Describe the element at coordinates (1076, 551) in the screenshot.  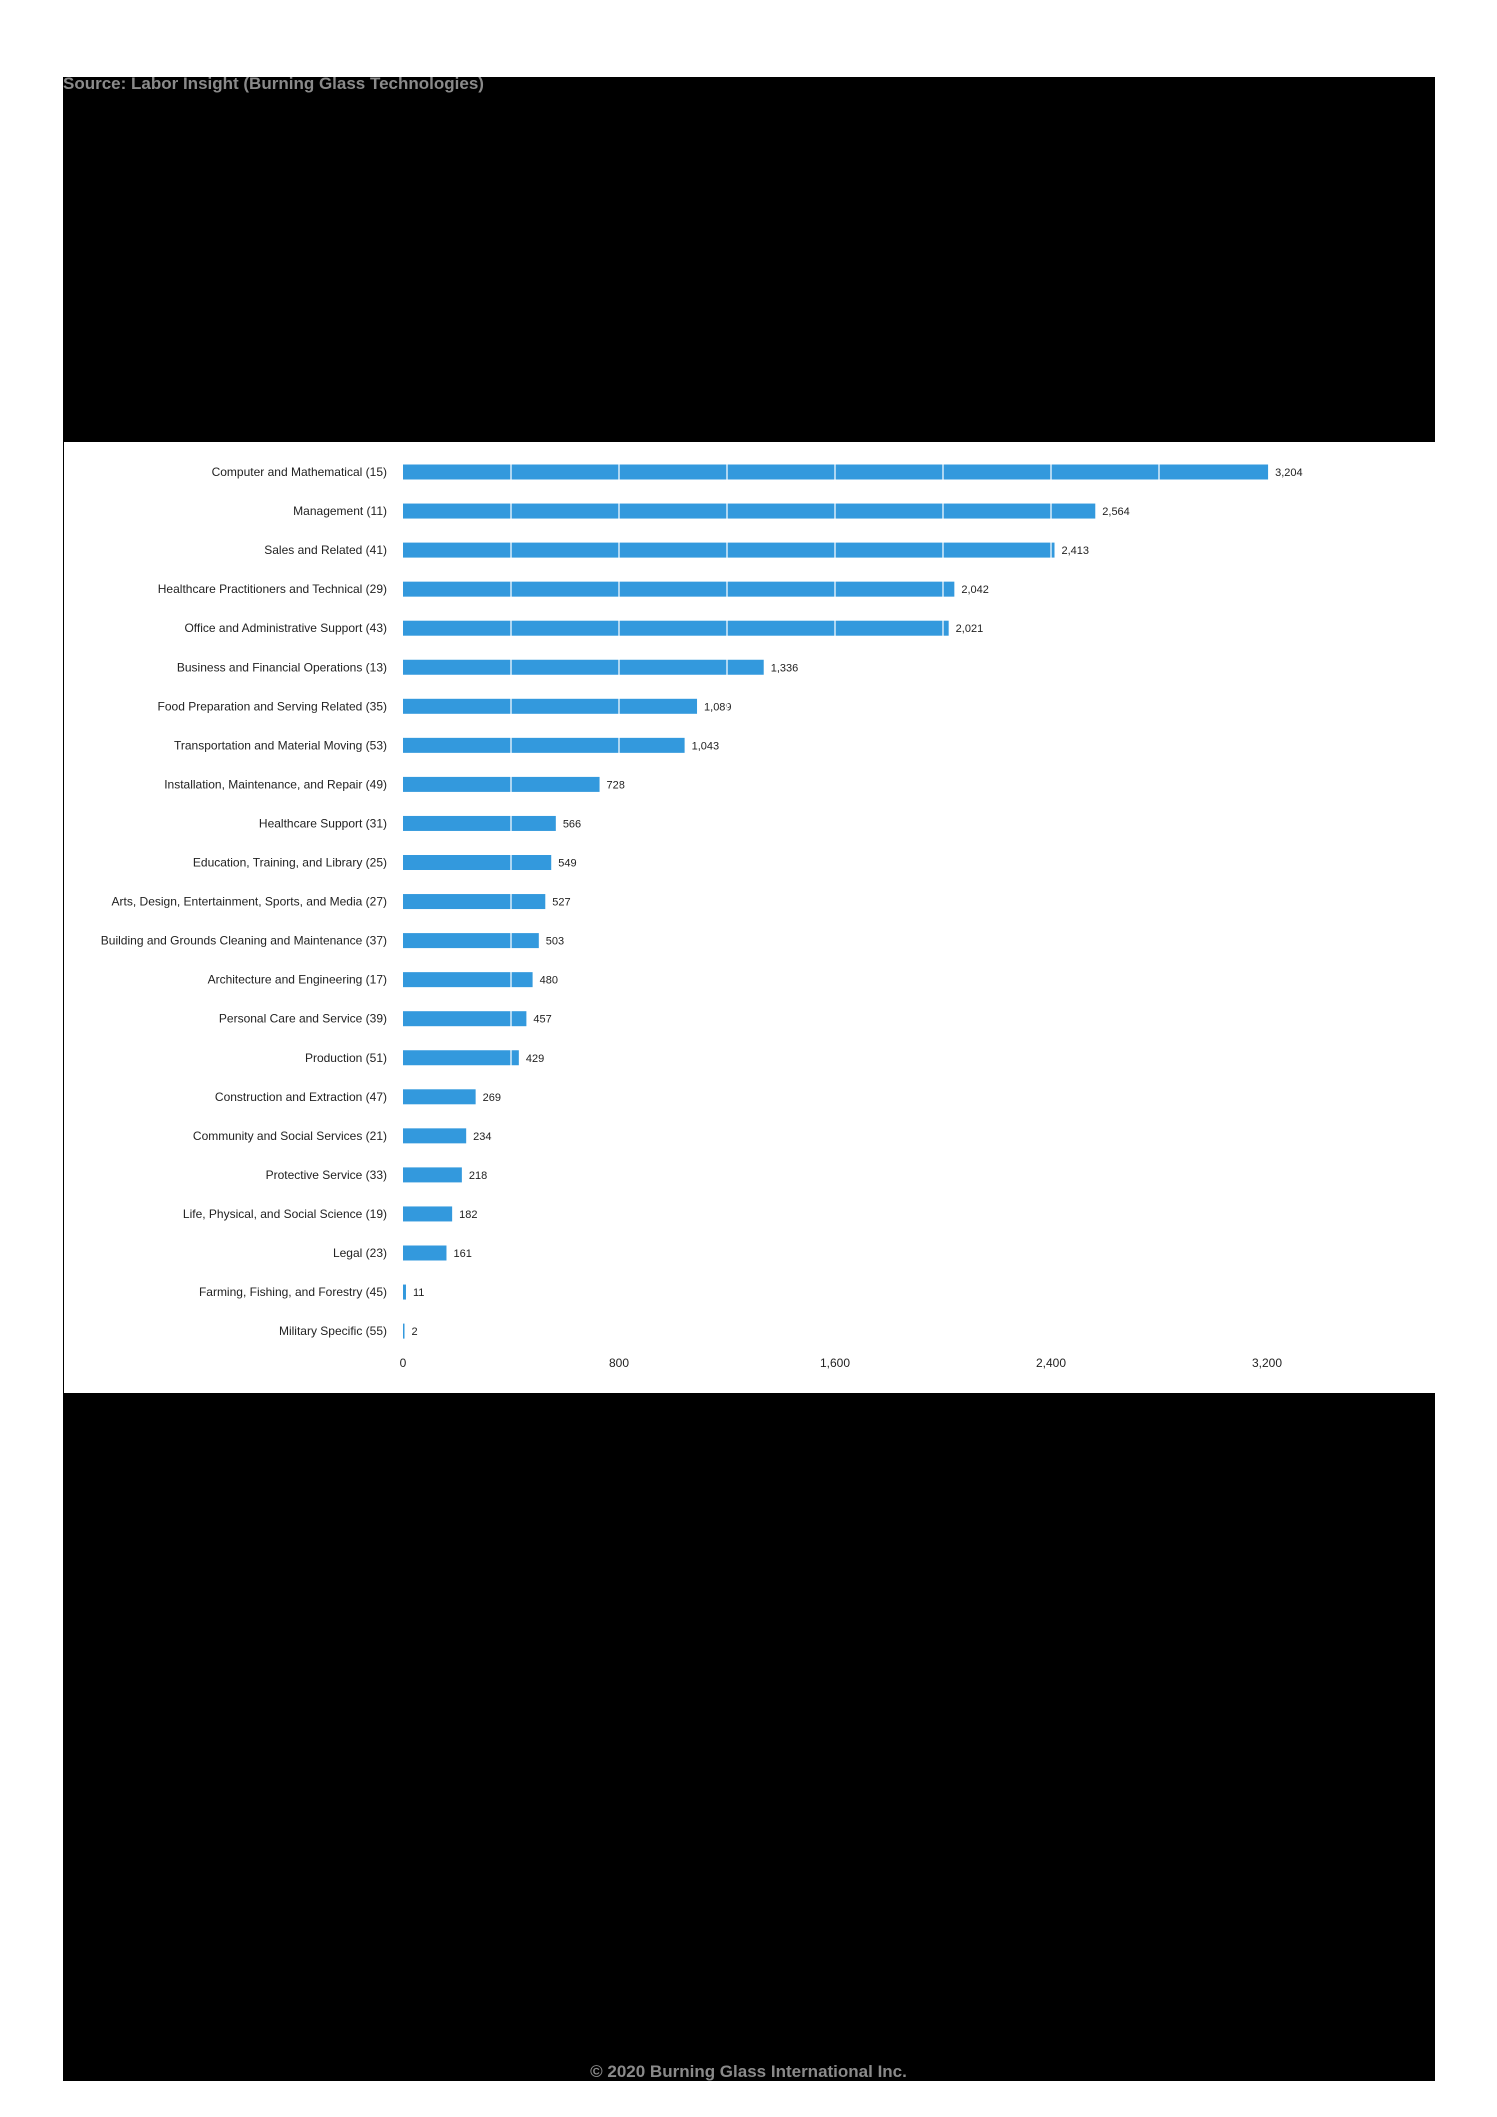
I see `data-label: 2,413` at that location.